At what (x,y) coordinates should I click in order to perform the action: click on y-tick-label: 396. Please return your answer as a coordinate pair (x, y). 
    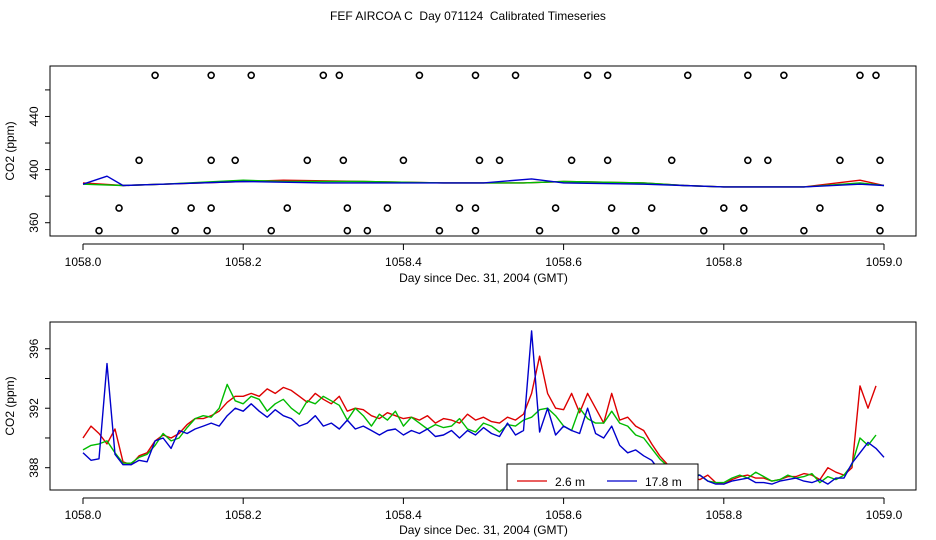
    Looking at the image, I should click on (34, 348).